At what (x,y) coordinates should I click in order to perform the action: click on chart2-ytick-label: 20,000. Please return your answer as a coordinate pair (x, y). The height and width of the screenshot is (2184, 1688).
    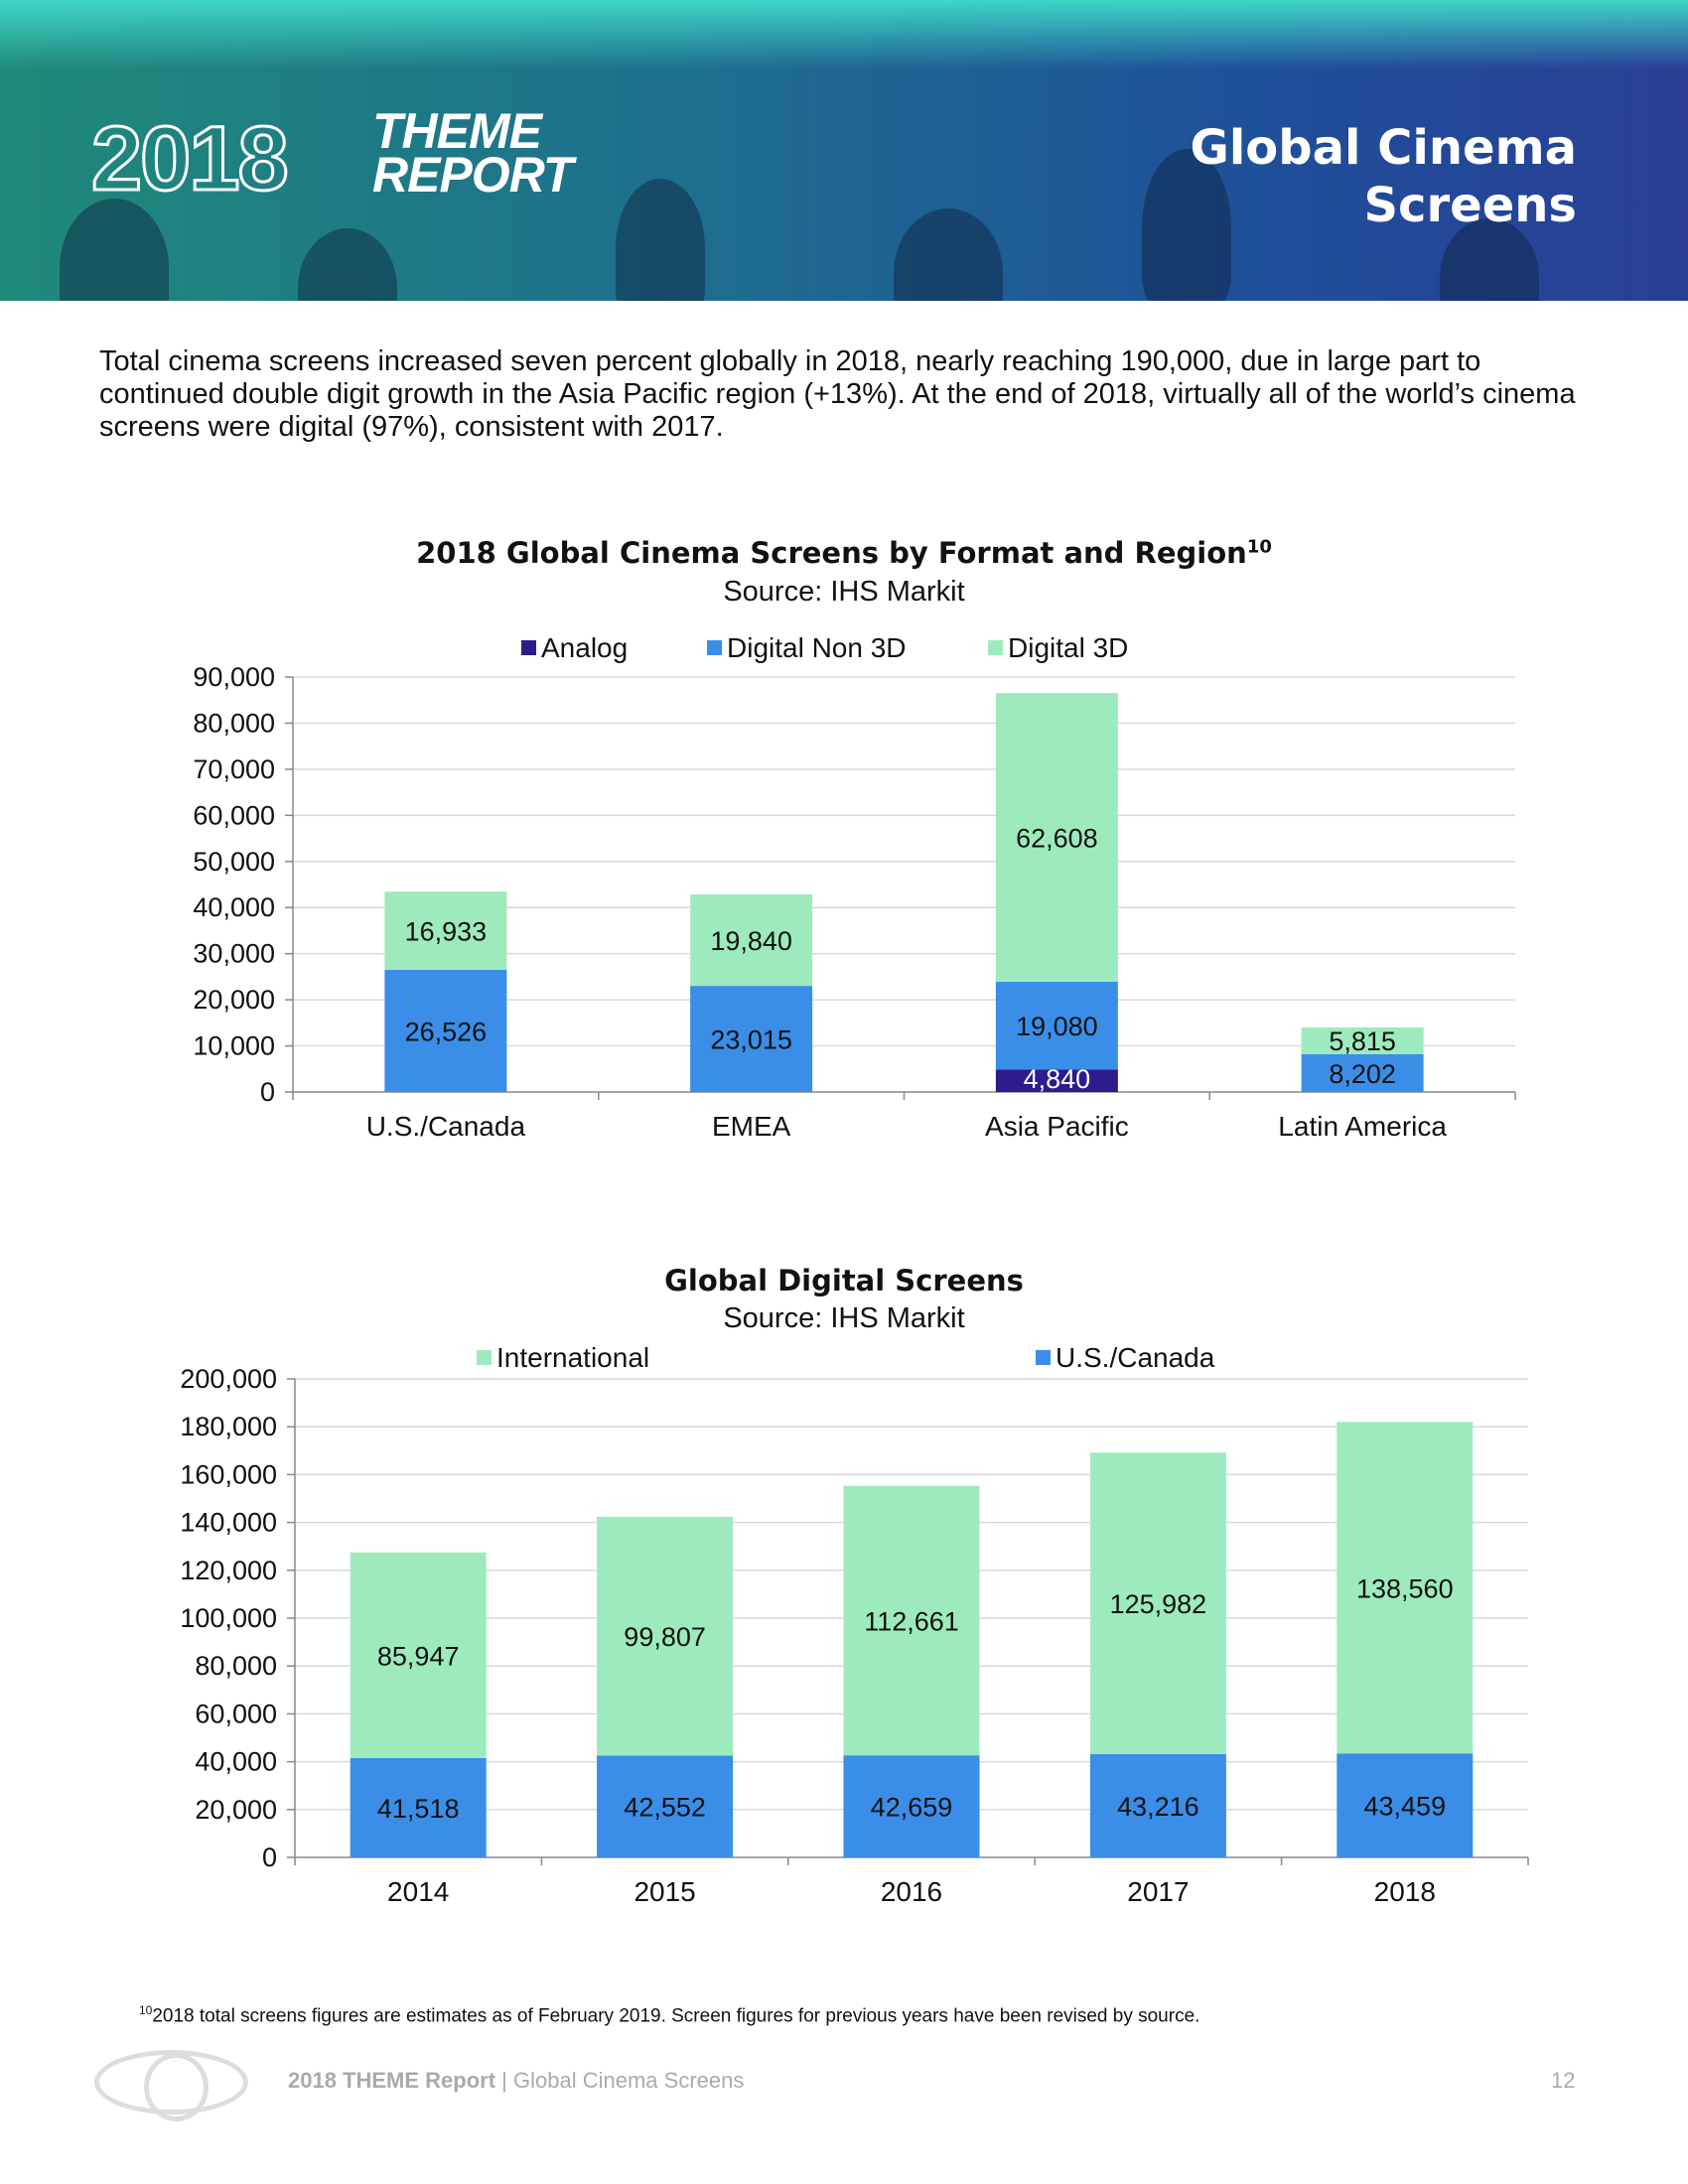
    Looking at the image, I should click on (236, 1810).